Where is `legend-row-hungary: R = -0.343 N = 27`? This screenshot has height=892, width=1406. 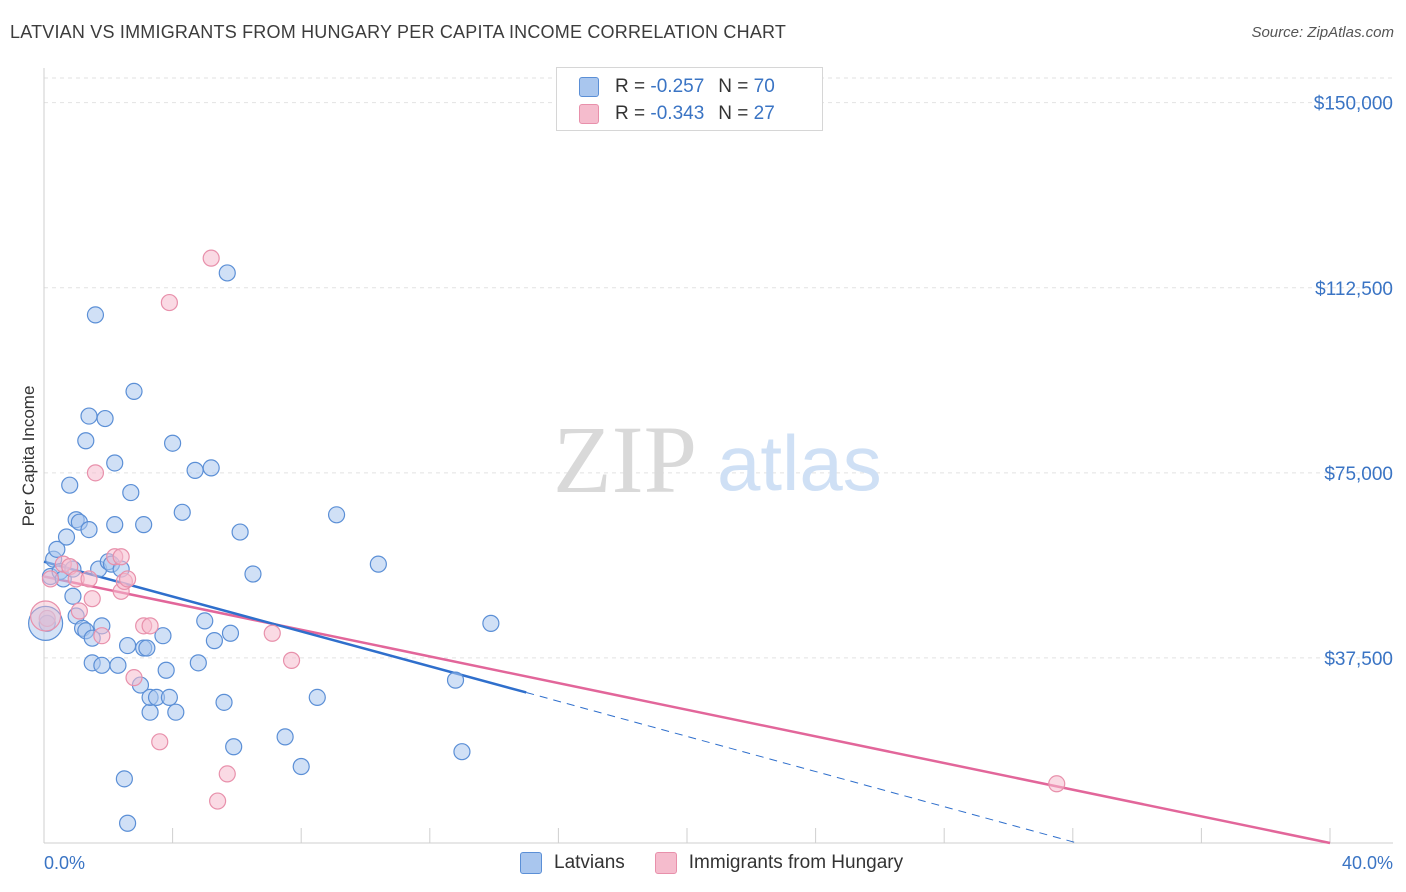 legend-row-hungary: R = -0.343 N = 27 is located at coordinates (677, 114).